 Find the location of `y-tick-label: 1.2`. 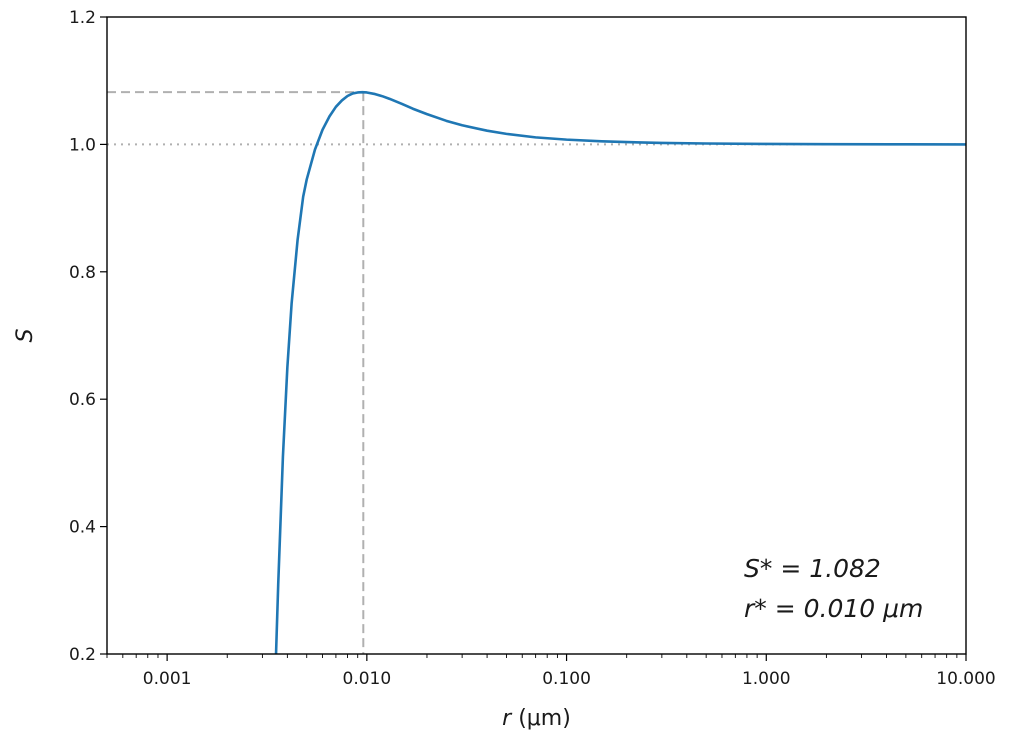

y-tick-label: 1.2 is located at coordinates (82, 18).